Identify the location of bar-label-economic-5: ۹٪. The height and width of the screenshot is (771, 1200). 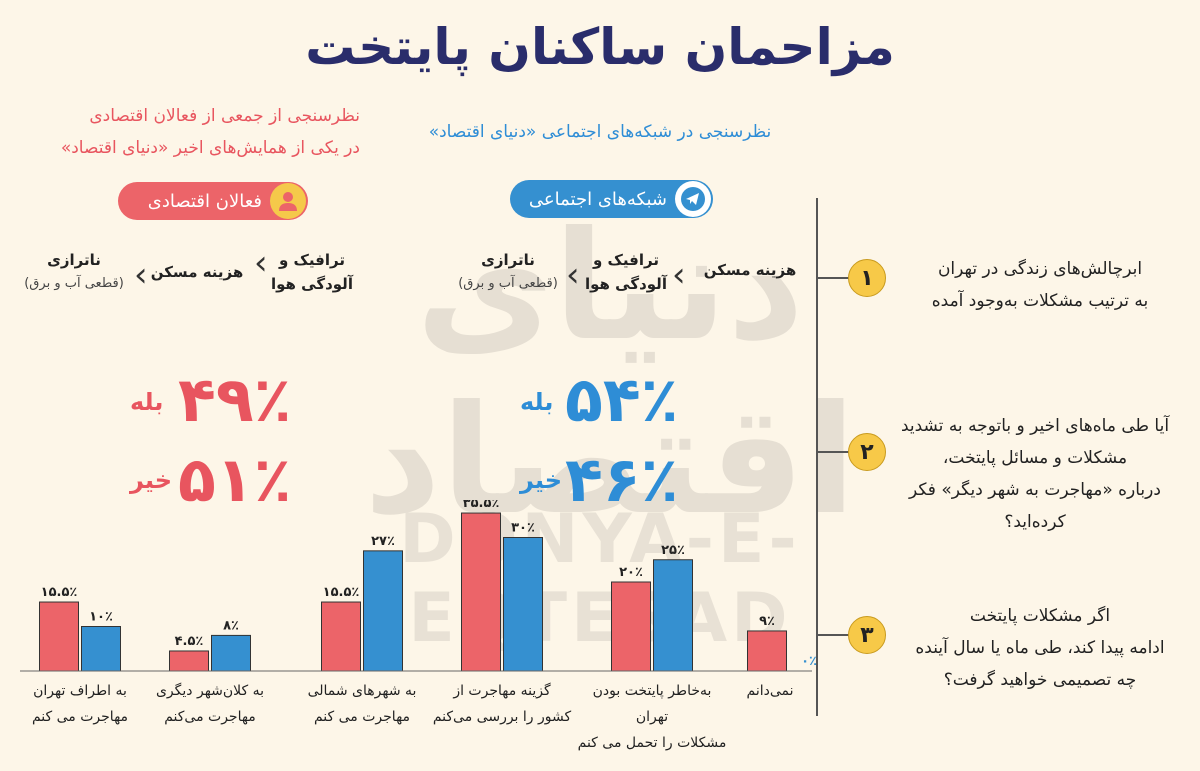
(767, 621).